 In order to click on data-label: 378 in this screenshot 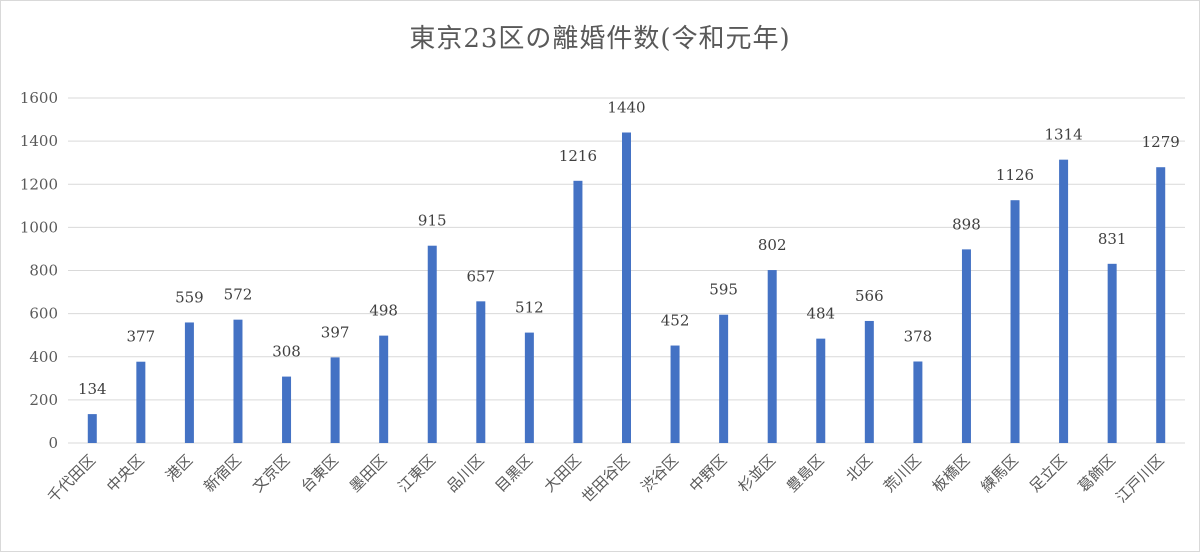, I will do `click(918, 336)`.